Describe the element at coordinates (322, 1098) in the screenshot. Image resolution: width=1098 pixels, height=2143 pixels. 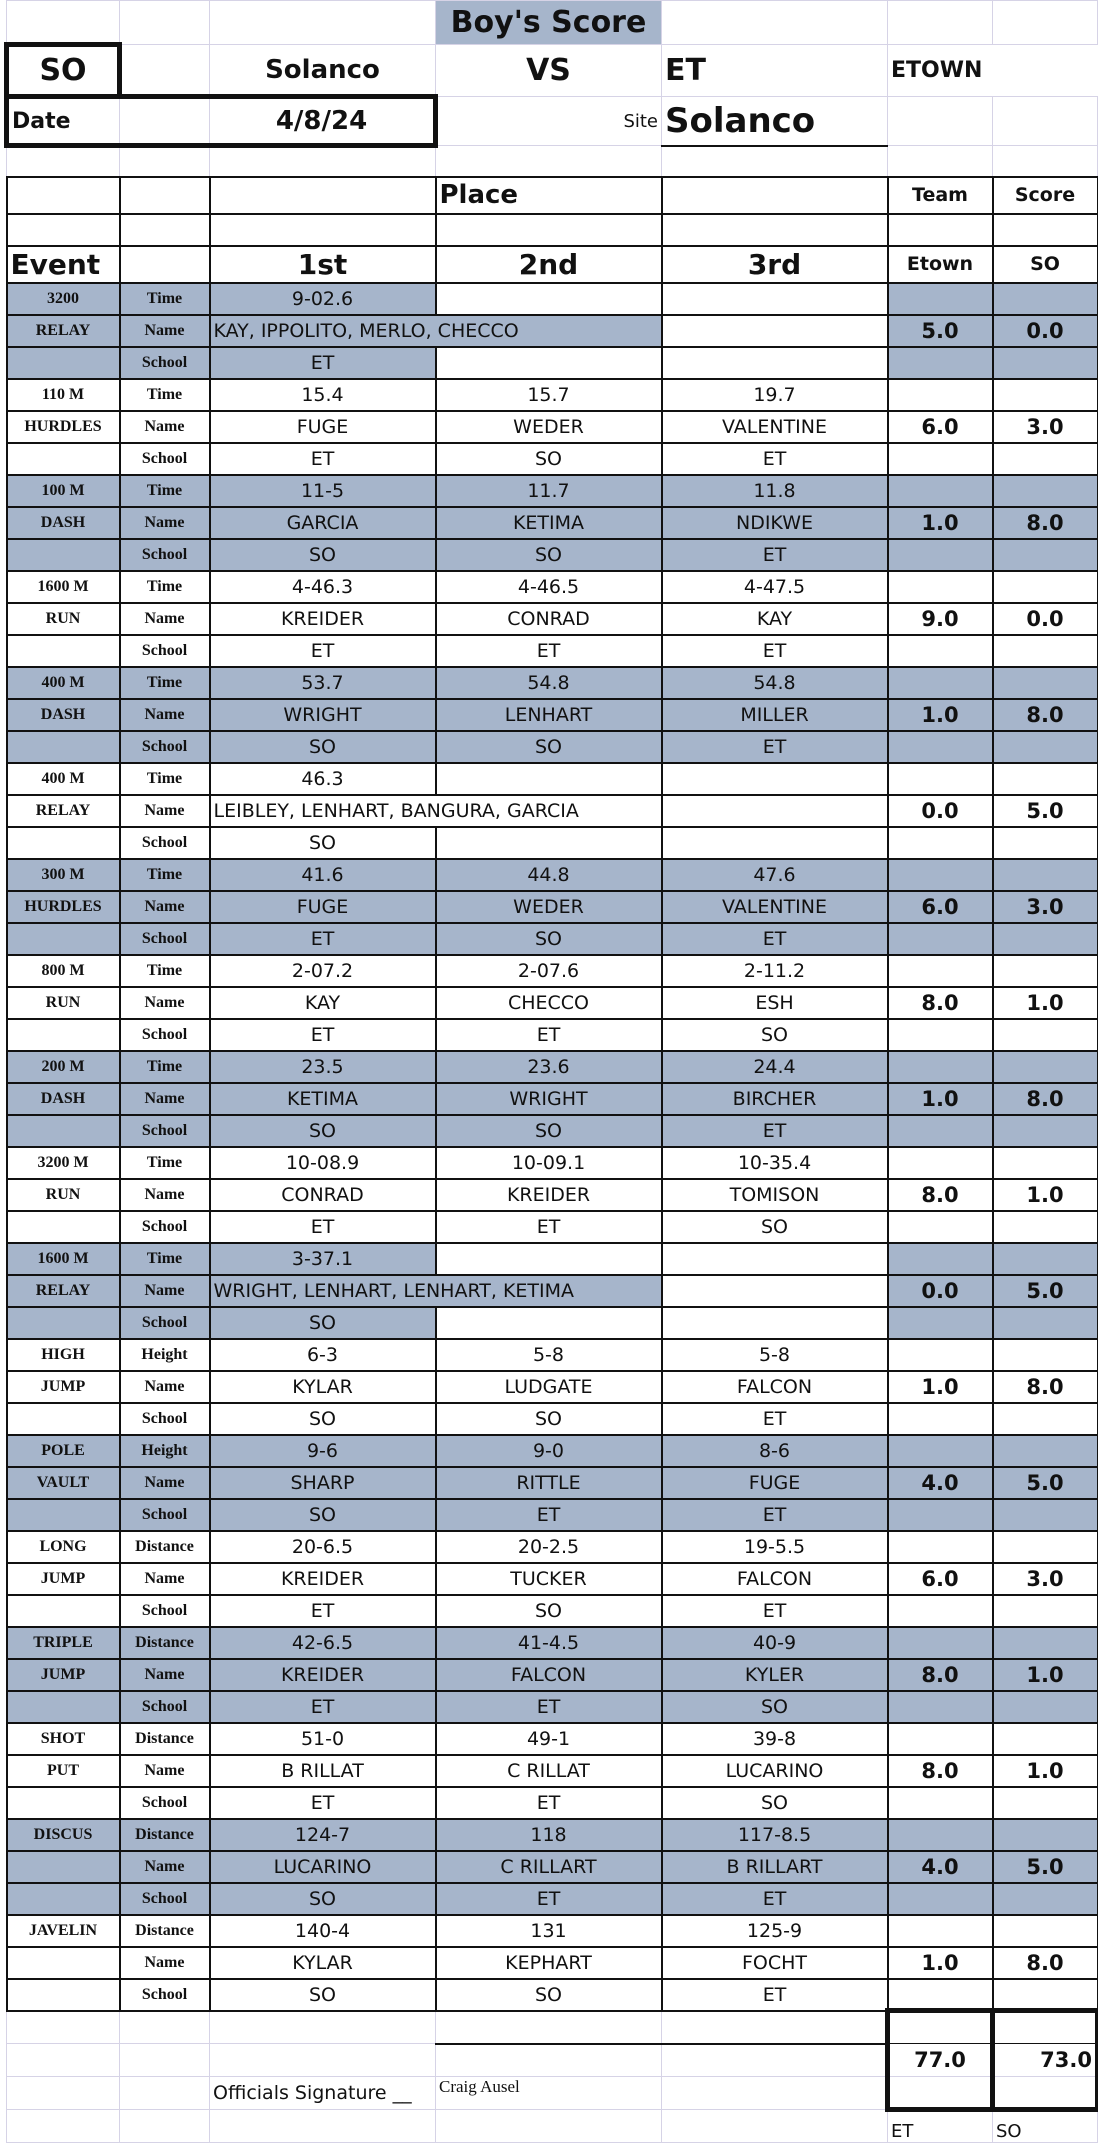
I see `first-place-names: KETIMA` at that location.